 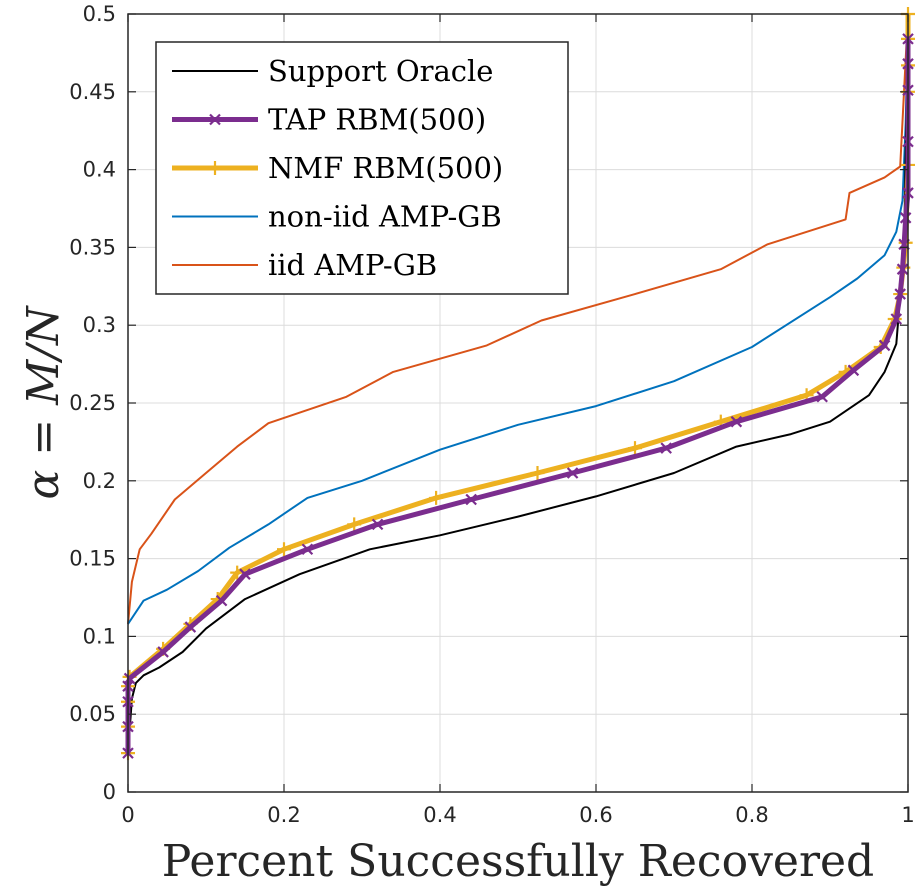 I want to click on y-axis-title: α = M/N, so click(x=43, y=402).